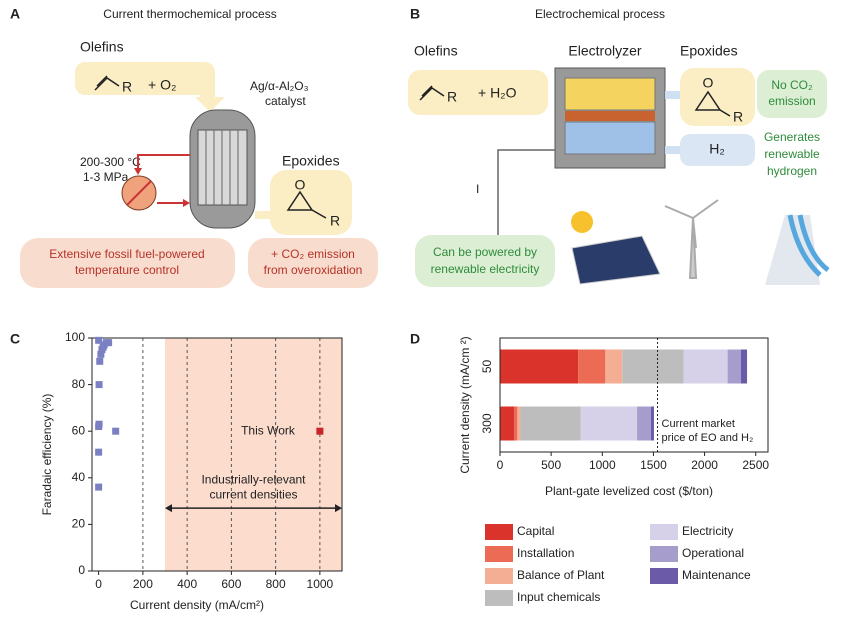 Image resolution: width=843 pixels, height=623 pixels. Describe the element at coordinates (526, 192) in the screenshot. I see `circuit` at that location.